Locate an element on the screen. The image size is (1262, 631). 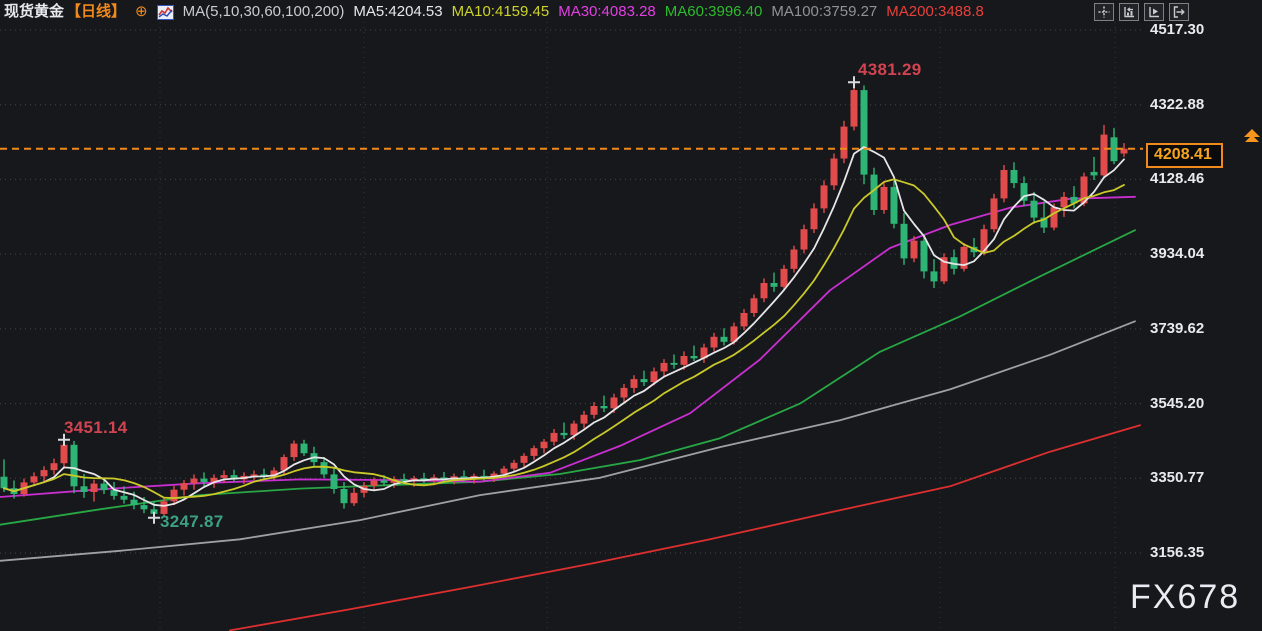
ma100-legend: MA100:3759.27 is located at coordinates (824, 11).